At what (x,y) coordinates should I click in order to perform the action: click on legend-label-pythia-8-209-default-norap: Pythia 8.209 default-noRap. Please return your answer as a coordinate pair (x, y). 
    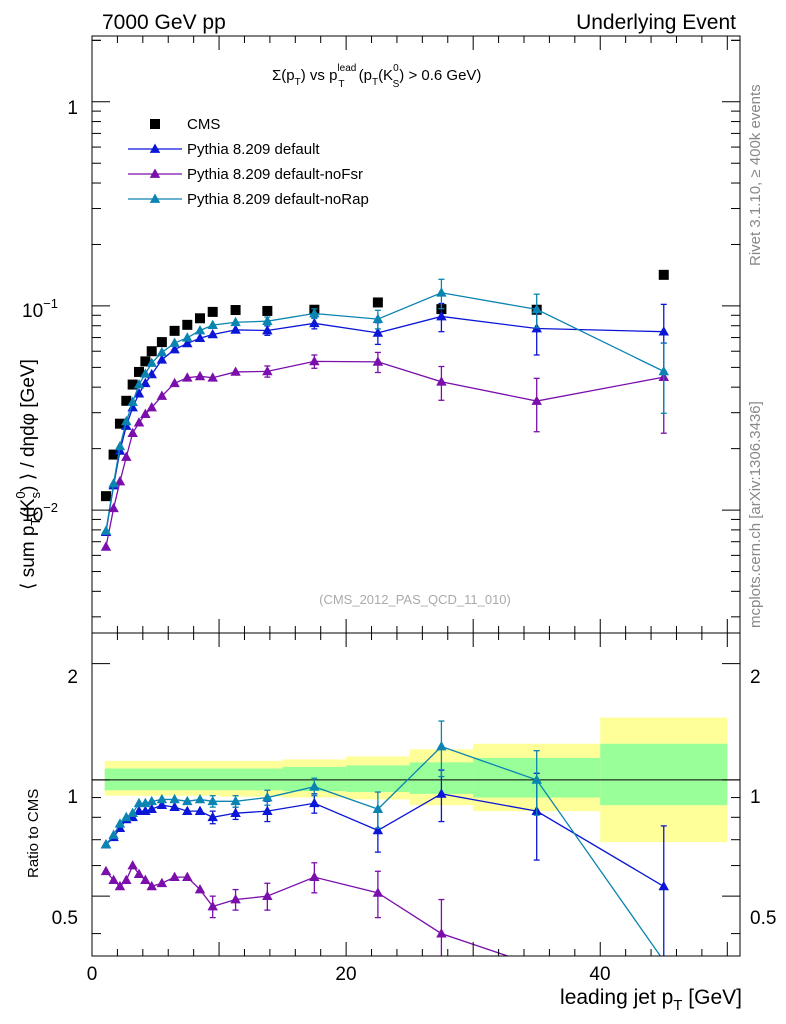
    Looking at the image, I should click on (278, 199).